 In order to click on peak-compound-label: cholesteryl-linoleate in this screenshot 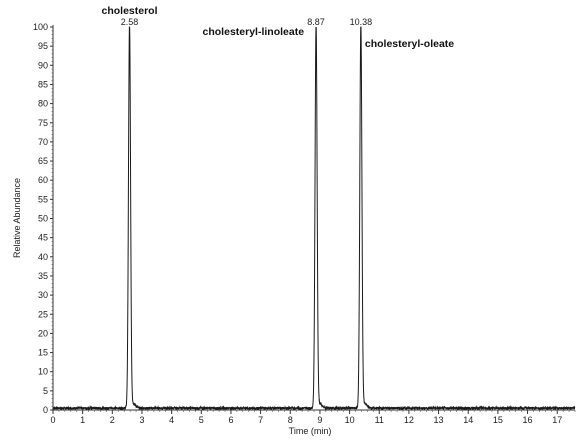, I will do `click(254, 32)`.